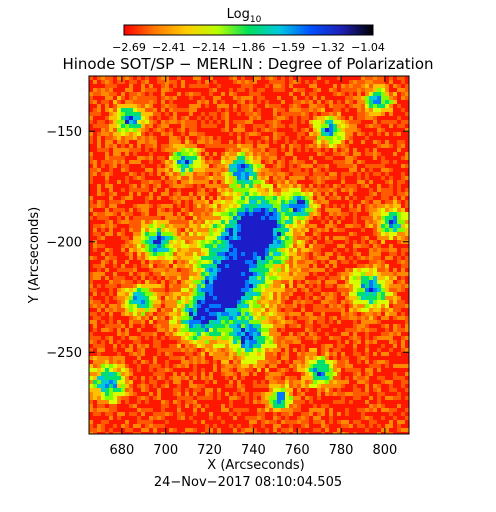 The image size is (496, 512). What do you see at coordinates (238, 14) in the screenshot?
I see `colorbar-label-text: Log` at bounding box center [238, 14].